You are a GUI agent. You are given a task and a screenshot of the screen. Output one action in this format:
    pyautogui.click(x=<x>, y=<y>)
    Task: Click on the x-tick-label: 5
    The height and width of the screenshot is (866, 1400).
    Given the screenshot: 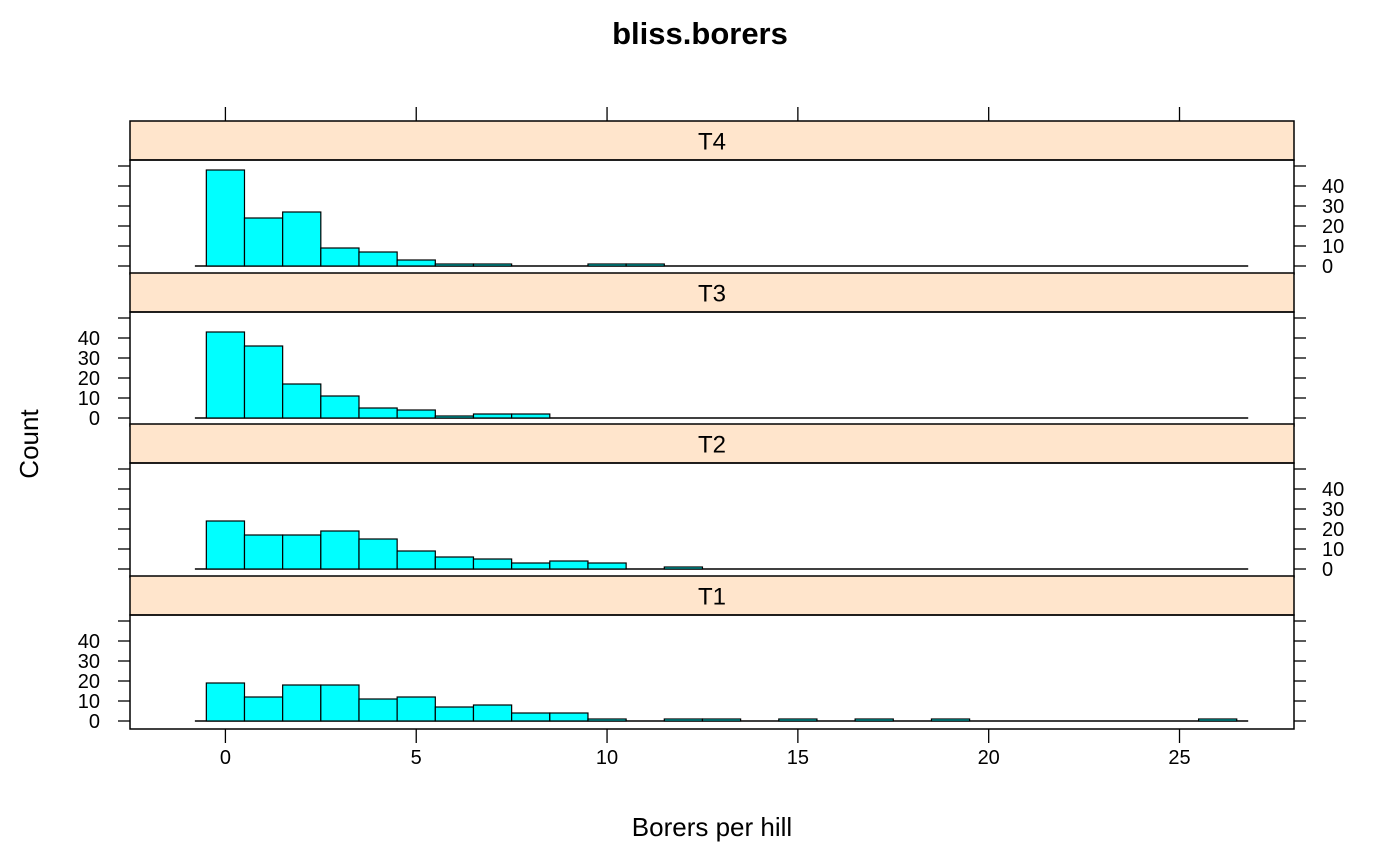 What is the action you would take?
    pyautogui.click(x=416, y=758)
    